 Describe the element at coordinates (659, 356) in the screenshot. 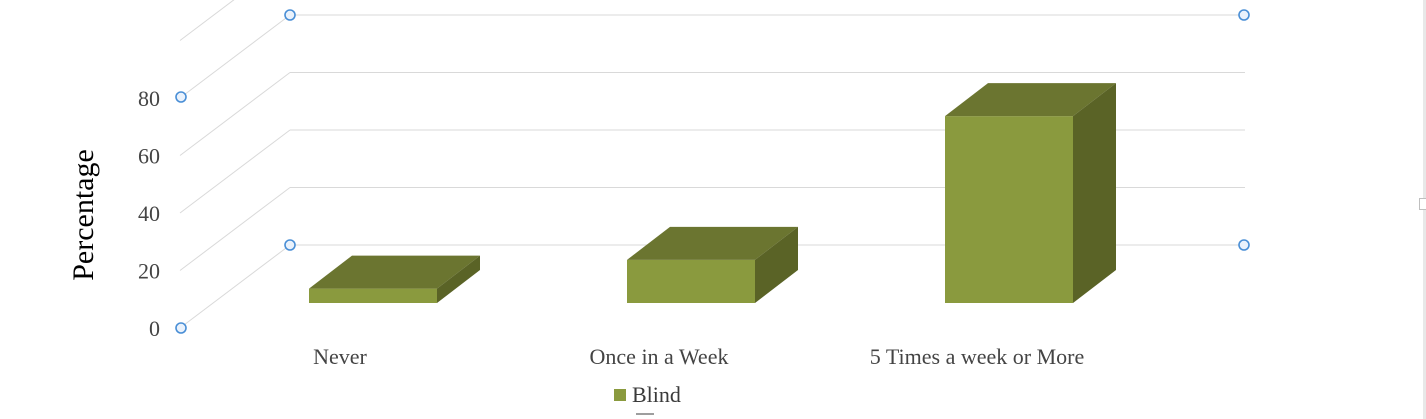

I see `x-tick-label: Once in a Week` at that location.